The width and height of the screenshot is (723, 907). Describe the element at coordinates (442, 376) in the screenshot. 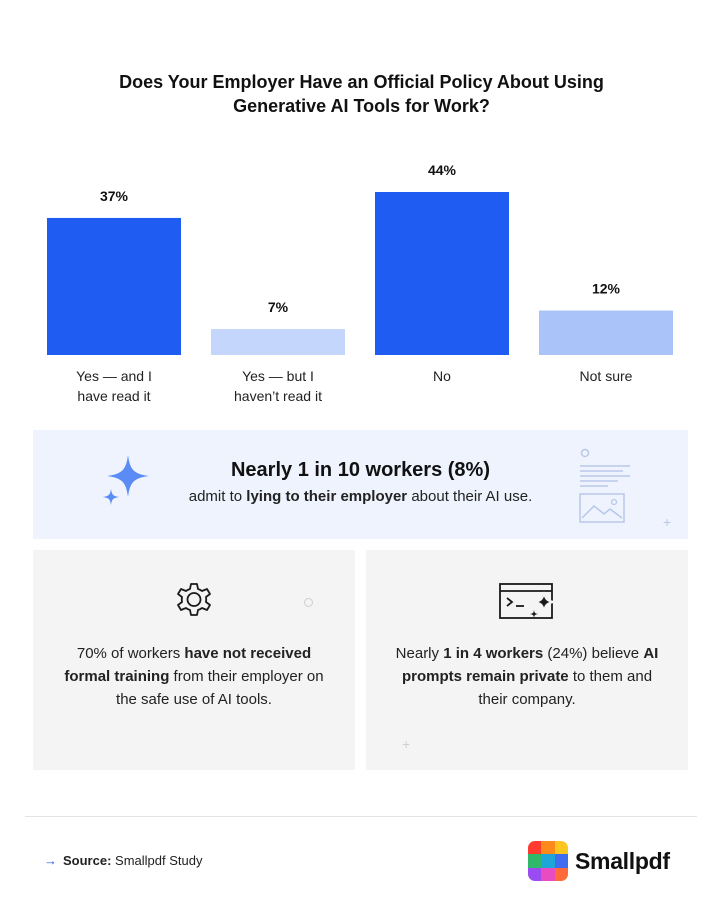

I see `category-label: No` at that location.